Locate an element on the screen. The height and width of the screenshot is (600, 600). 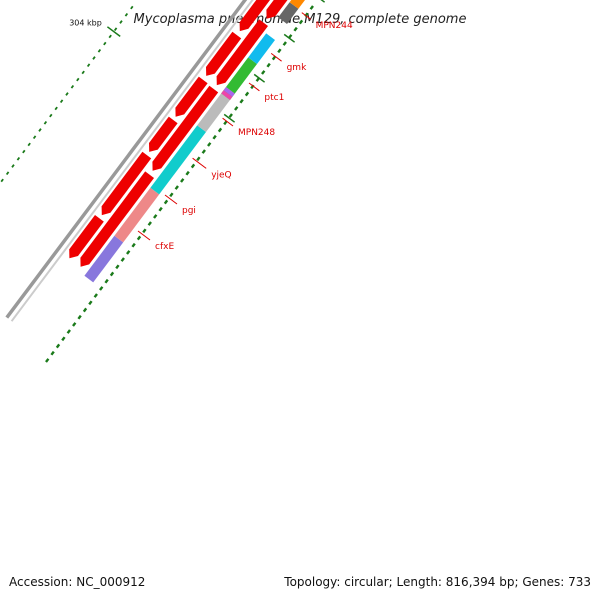
tick-label: 304 kbp is located at coordinates (85, 23).